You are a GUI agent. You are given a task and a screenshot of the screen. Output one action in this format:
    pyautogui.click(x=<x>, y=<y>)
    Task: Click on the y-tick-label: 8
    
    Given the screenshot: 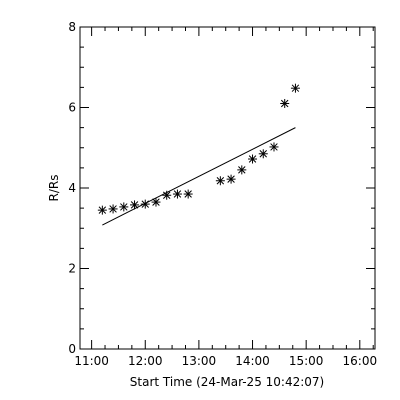 What is the action you would take?
    pyautogui.click(x=72, y=27)
    